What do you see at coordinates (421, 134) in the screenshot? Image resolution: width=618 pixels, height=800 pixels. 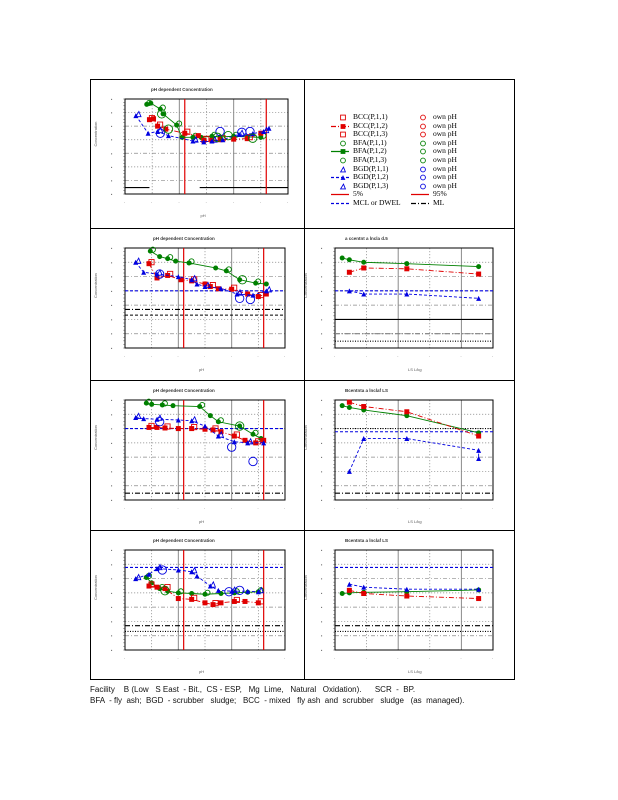 I see `legend-row: BCC(P,1,3) own pH` at bounding box center [421, 134].